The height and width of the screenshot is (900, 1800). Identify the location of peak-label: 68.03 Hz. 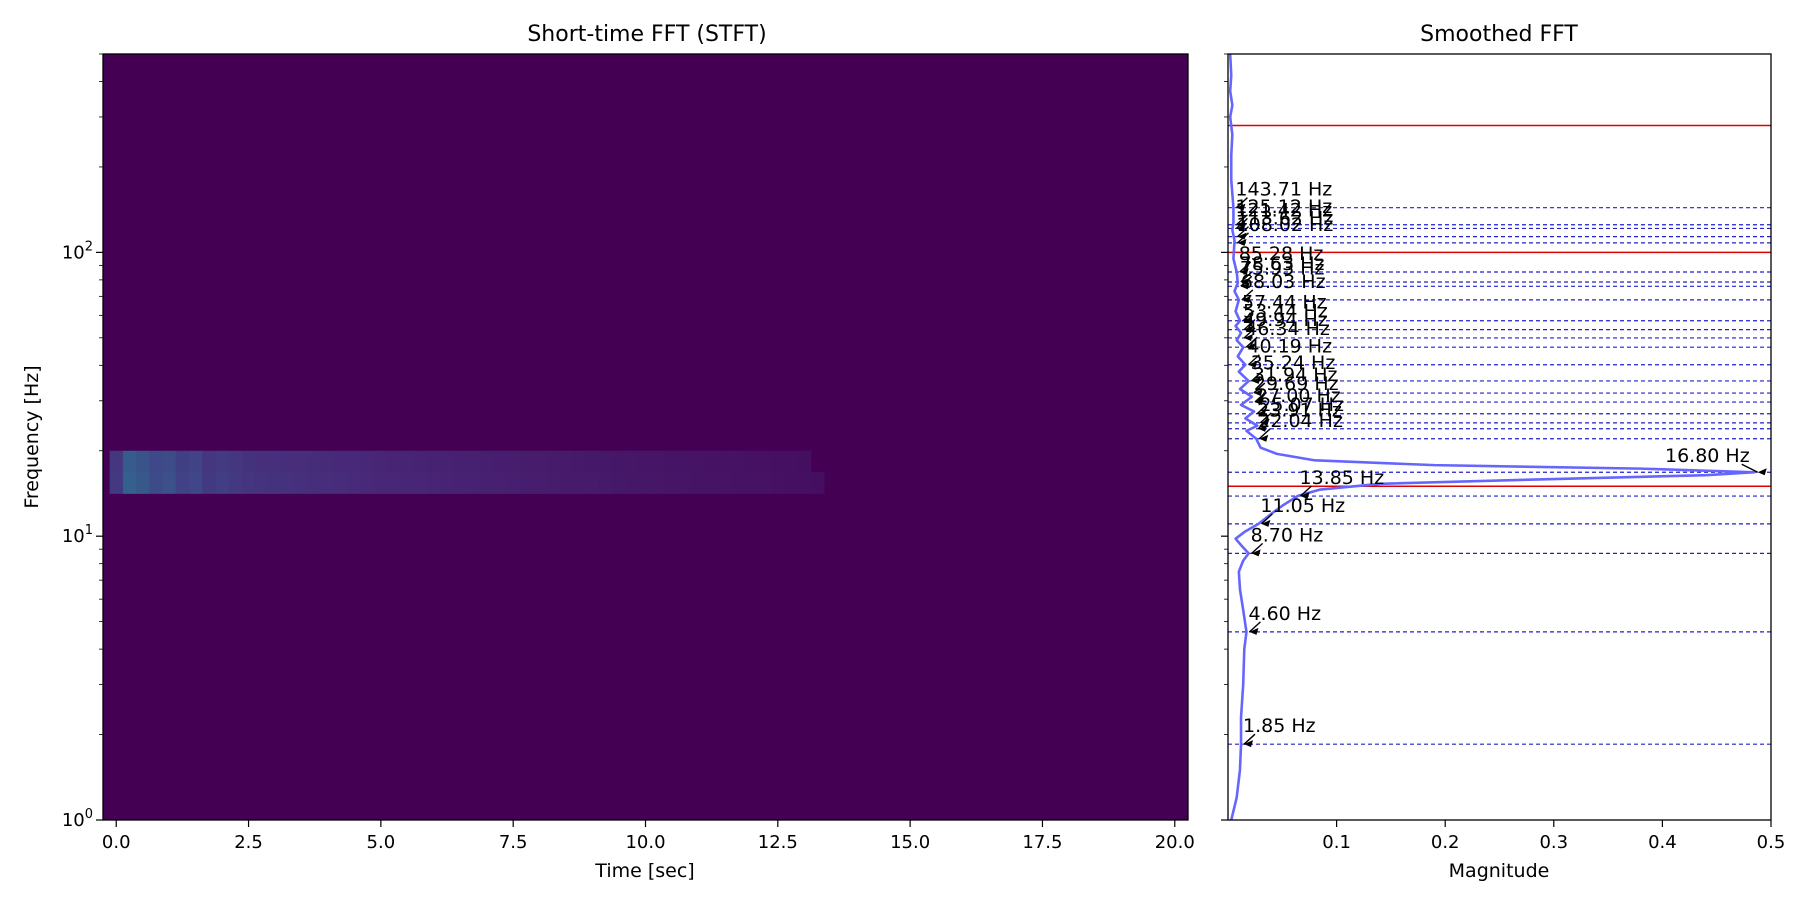
(1283, 282).